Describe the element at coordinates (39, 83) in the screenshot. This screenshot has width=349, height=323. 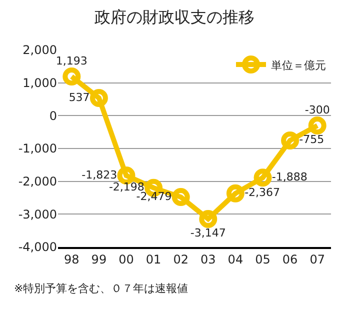
I see `y-tick-label: 1,000` at that location.